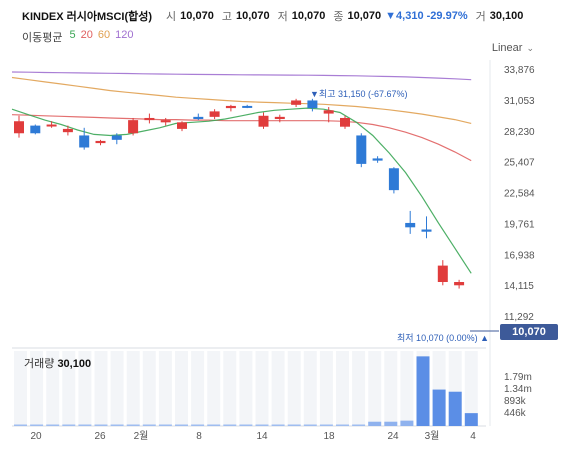 The height and width of the screenshot is (471, 570). Describe the element at coordinates (473, 436) in the screenshot. I see `x-tick-label: 4` at that location.